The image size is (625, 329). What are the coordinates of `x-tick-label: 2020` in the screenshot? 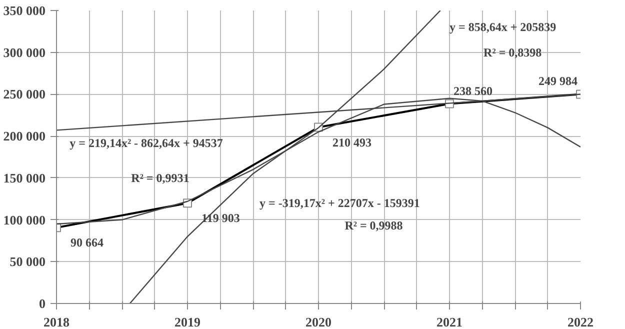 It's located at (319, 321).